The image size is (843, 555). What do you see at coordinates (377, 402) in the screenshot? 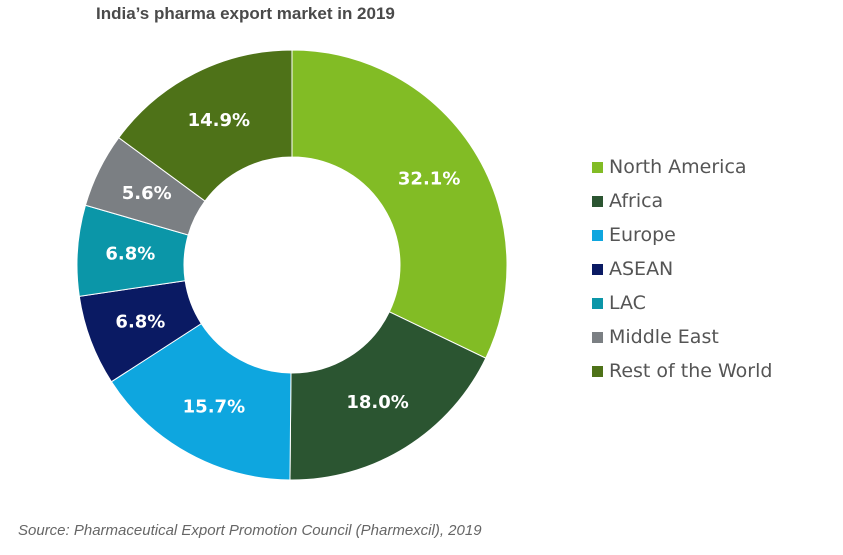
I see `slice-label-africa: 18.0%` at bounding box center [377, 402].